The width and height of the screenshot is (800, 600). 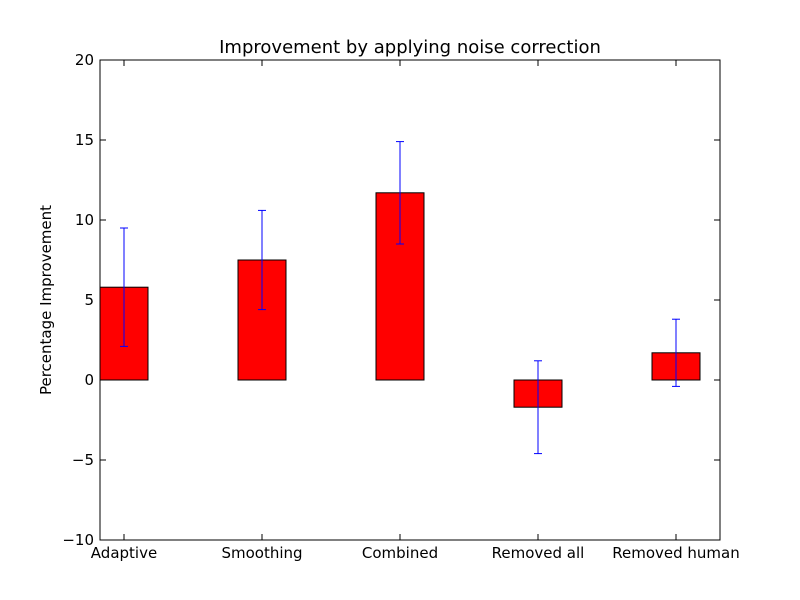 I want to click on y-tick-label: −5, so click(x=83, y=460).